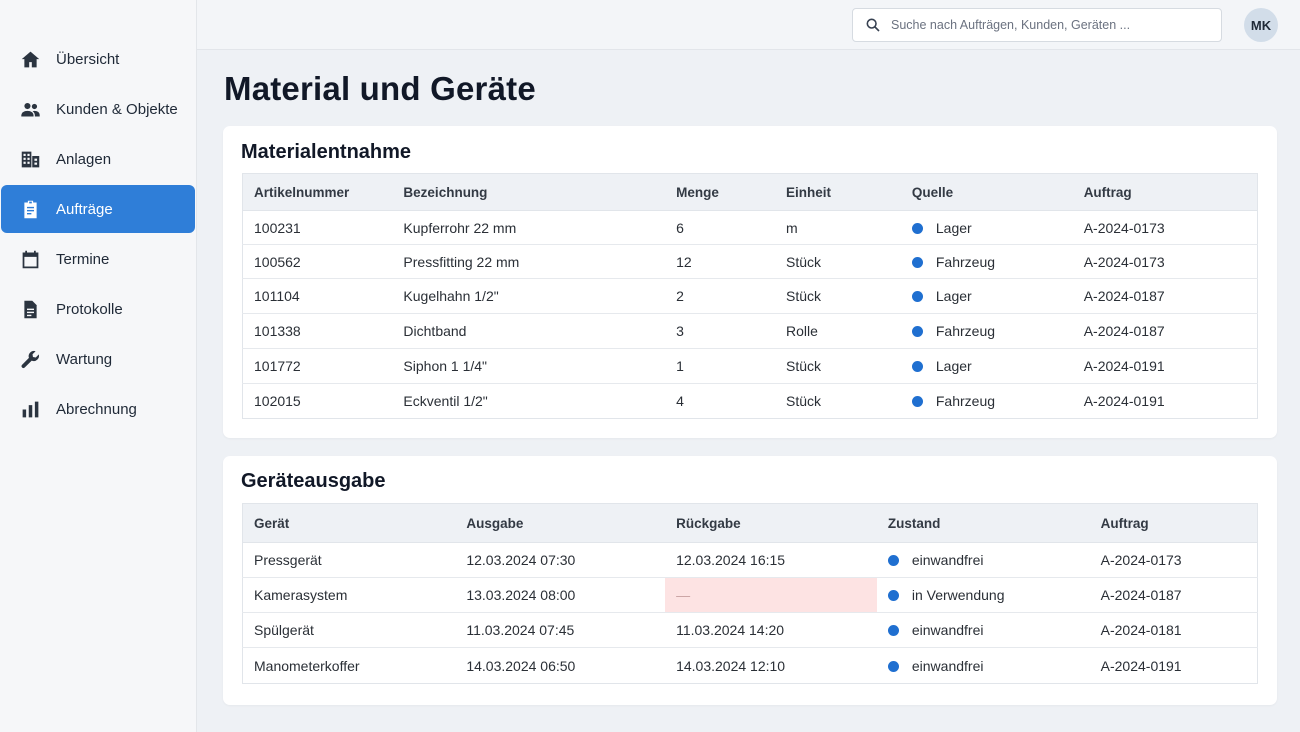 Image resolution: width=1300 pixels, height=732 pixels. What do you see at coordinates (317, 331) in the screenshot?
I see `cell-artikel: 101338` at bounding box center [317, 331].